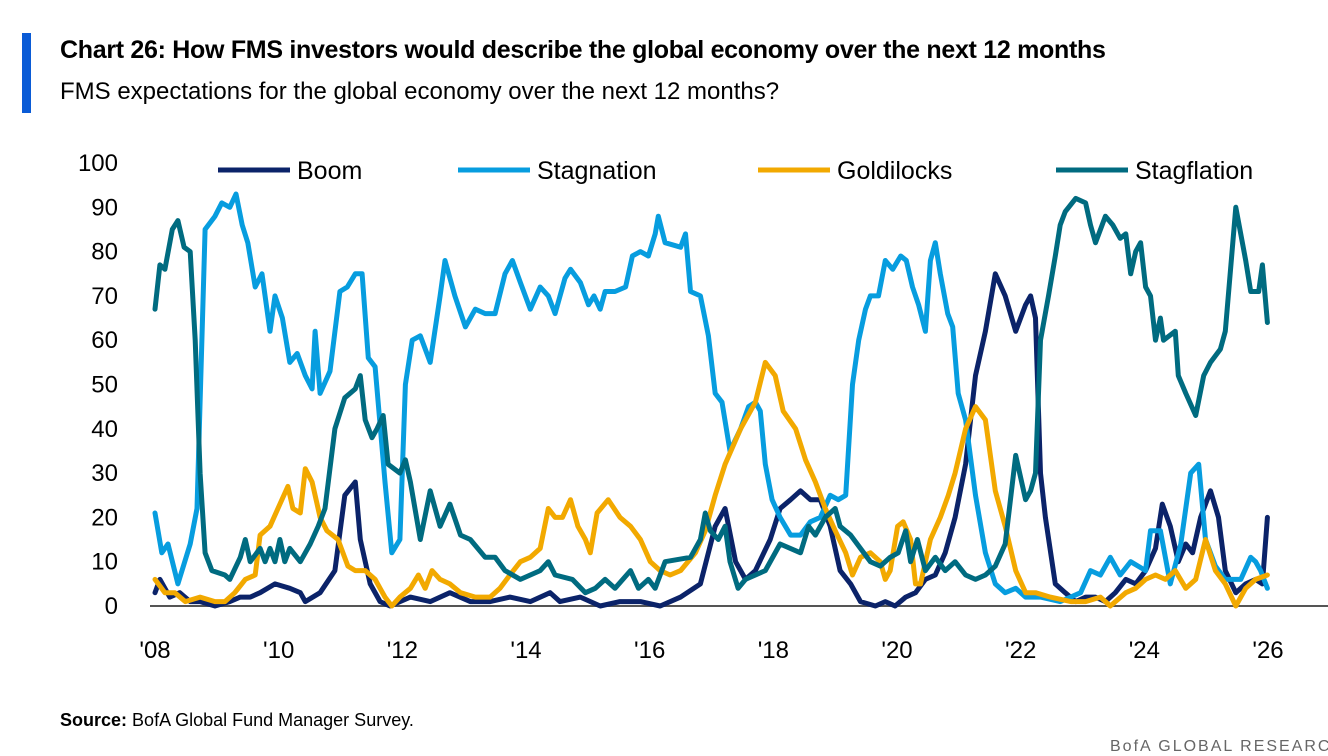 This screenshot has height=756, width=1328. What do you see at coordinates (711, 650) in the screenshot?
I see `x-axis-ticks: '08 '10 '12 '14 '16 '18 '20 '22 '24 '26` at bounding box center [711, 650].